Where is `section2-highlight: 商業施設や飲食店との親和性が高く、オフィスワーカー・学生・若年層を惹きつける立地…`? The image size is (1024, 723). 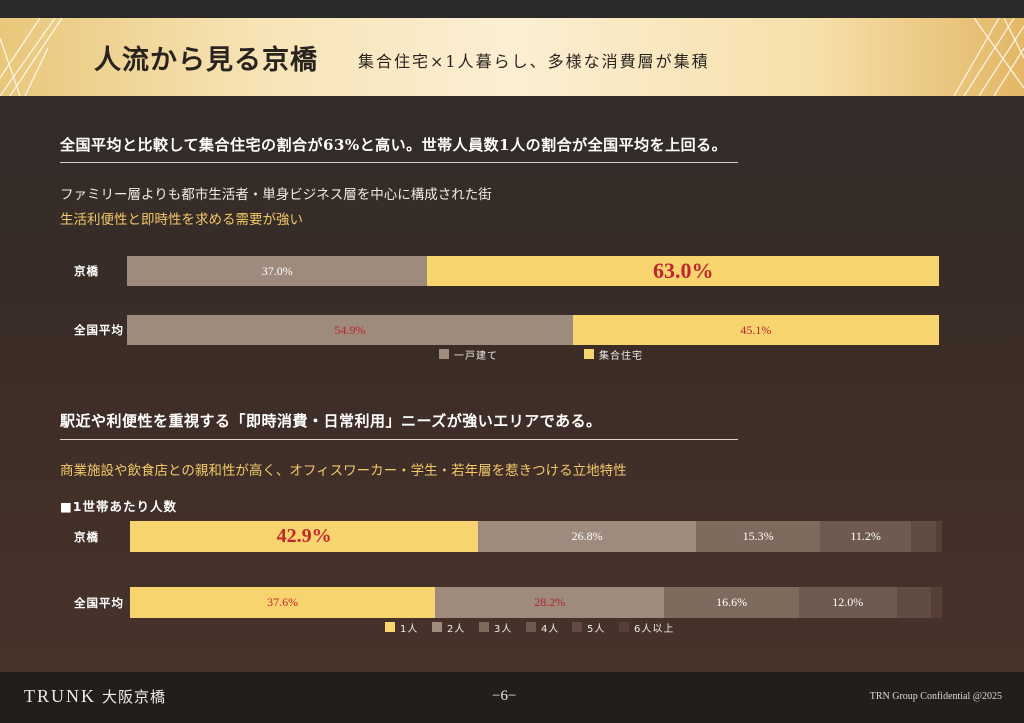
section2-highlight: 商業施設や飲食店との親和性が高く、オフィスワーカー・学生・若年層を惹きつける立地… is located at coordinates (343, 471).